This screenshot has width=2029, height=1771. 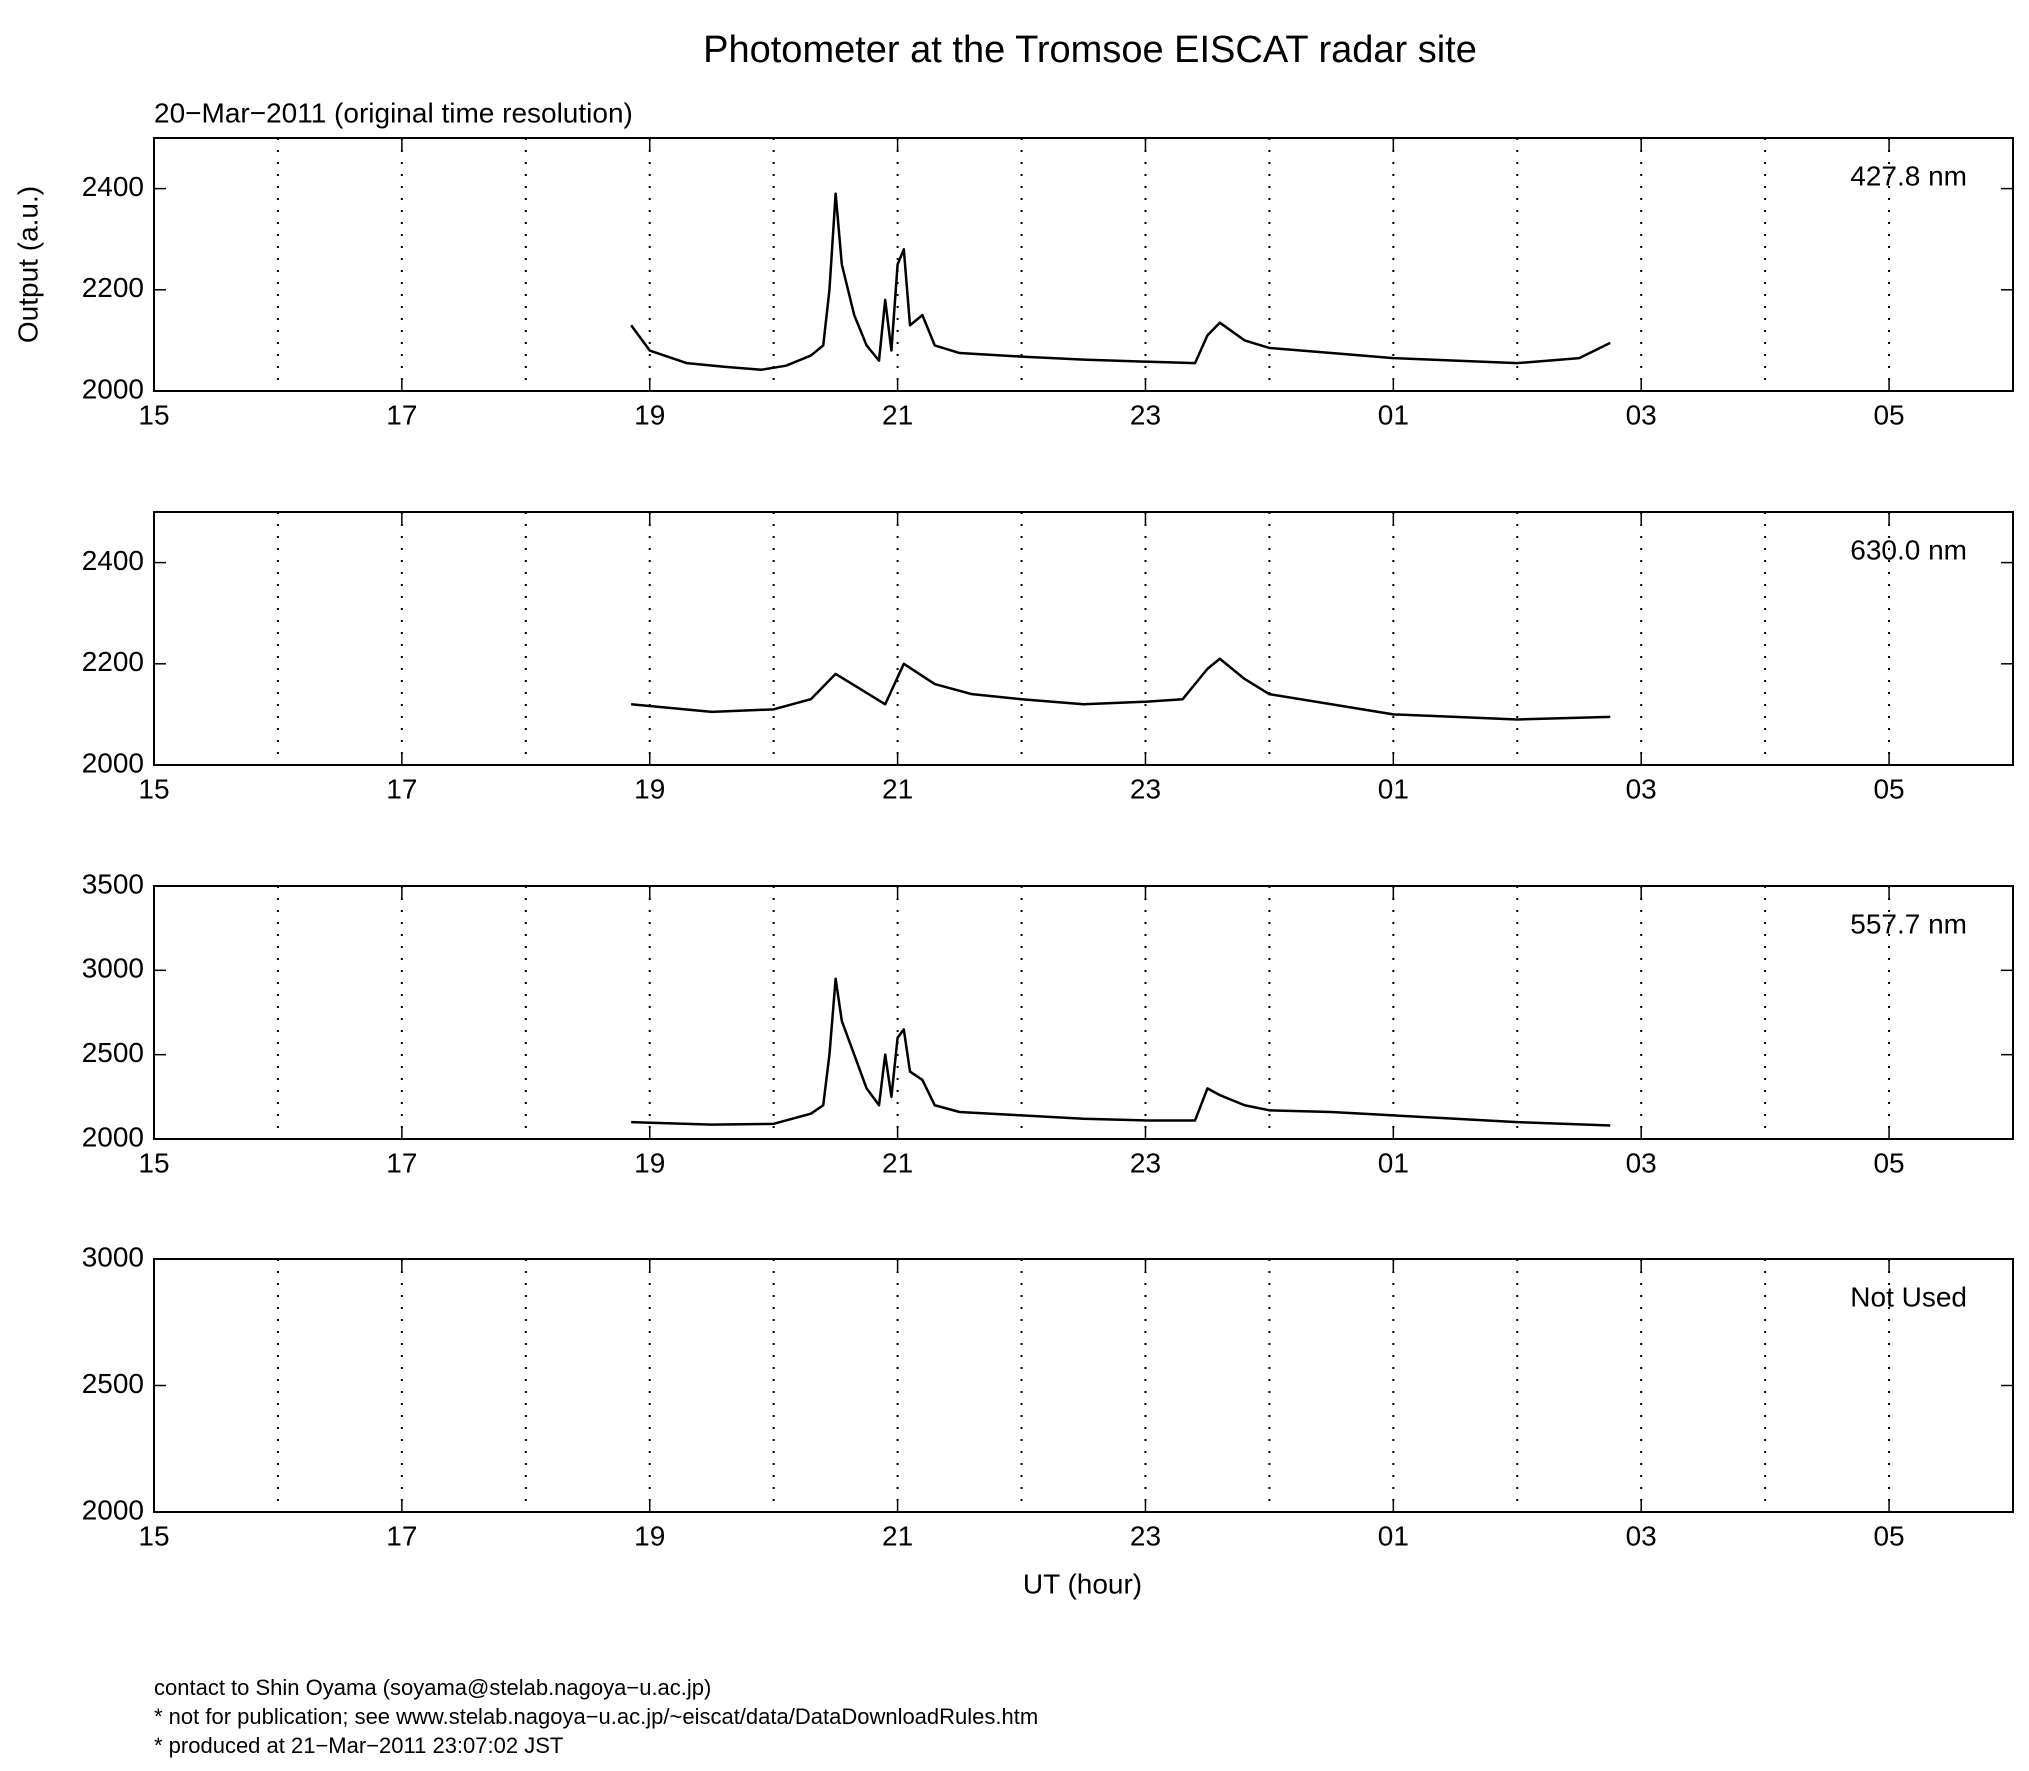 I want to click on x-axis-label: UT (hour), so click(x=1082, y=1583).